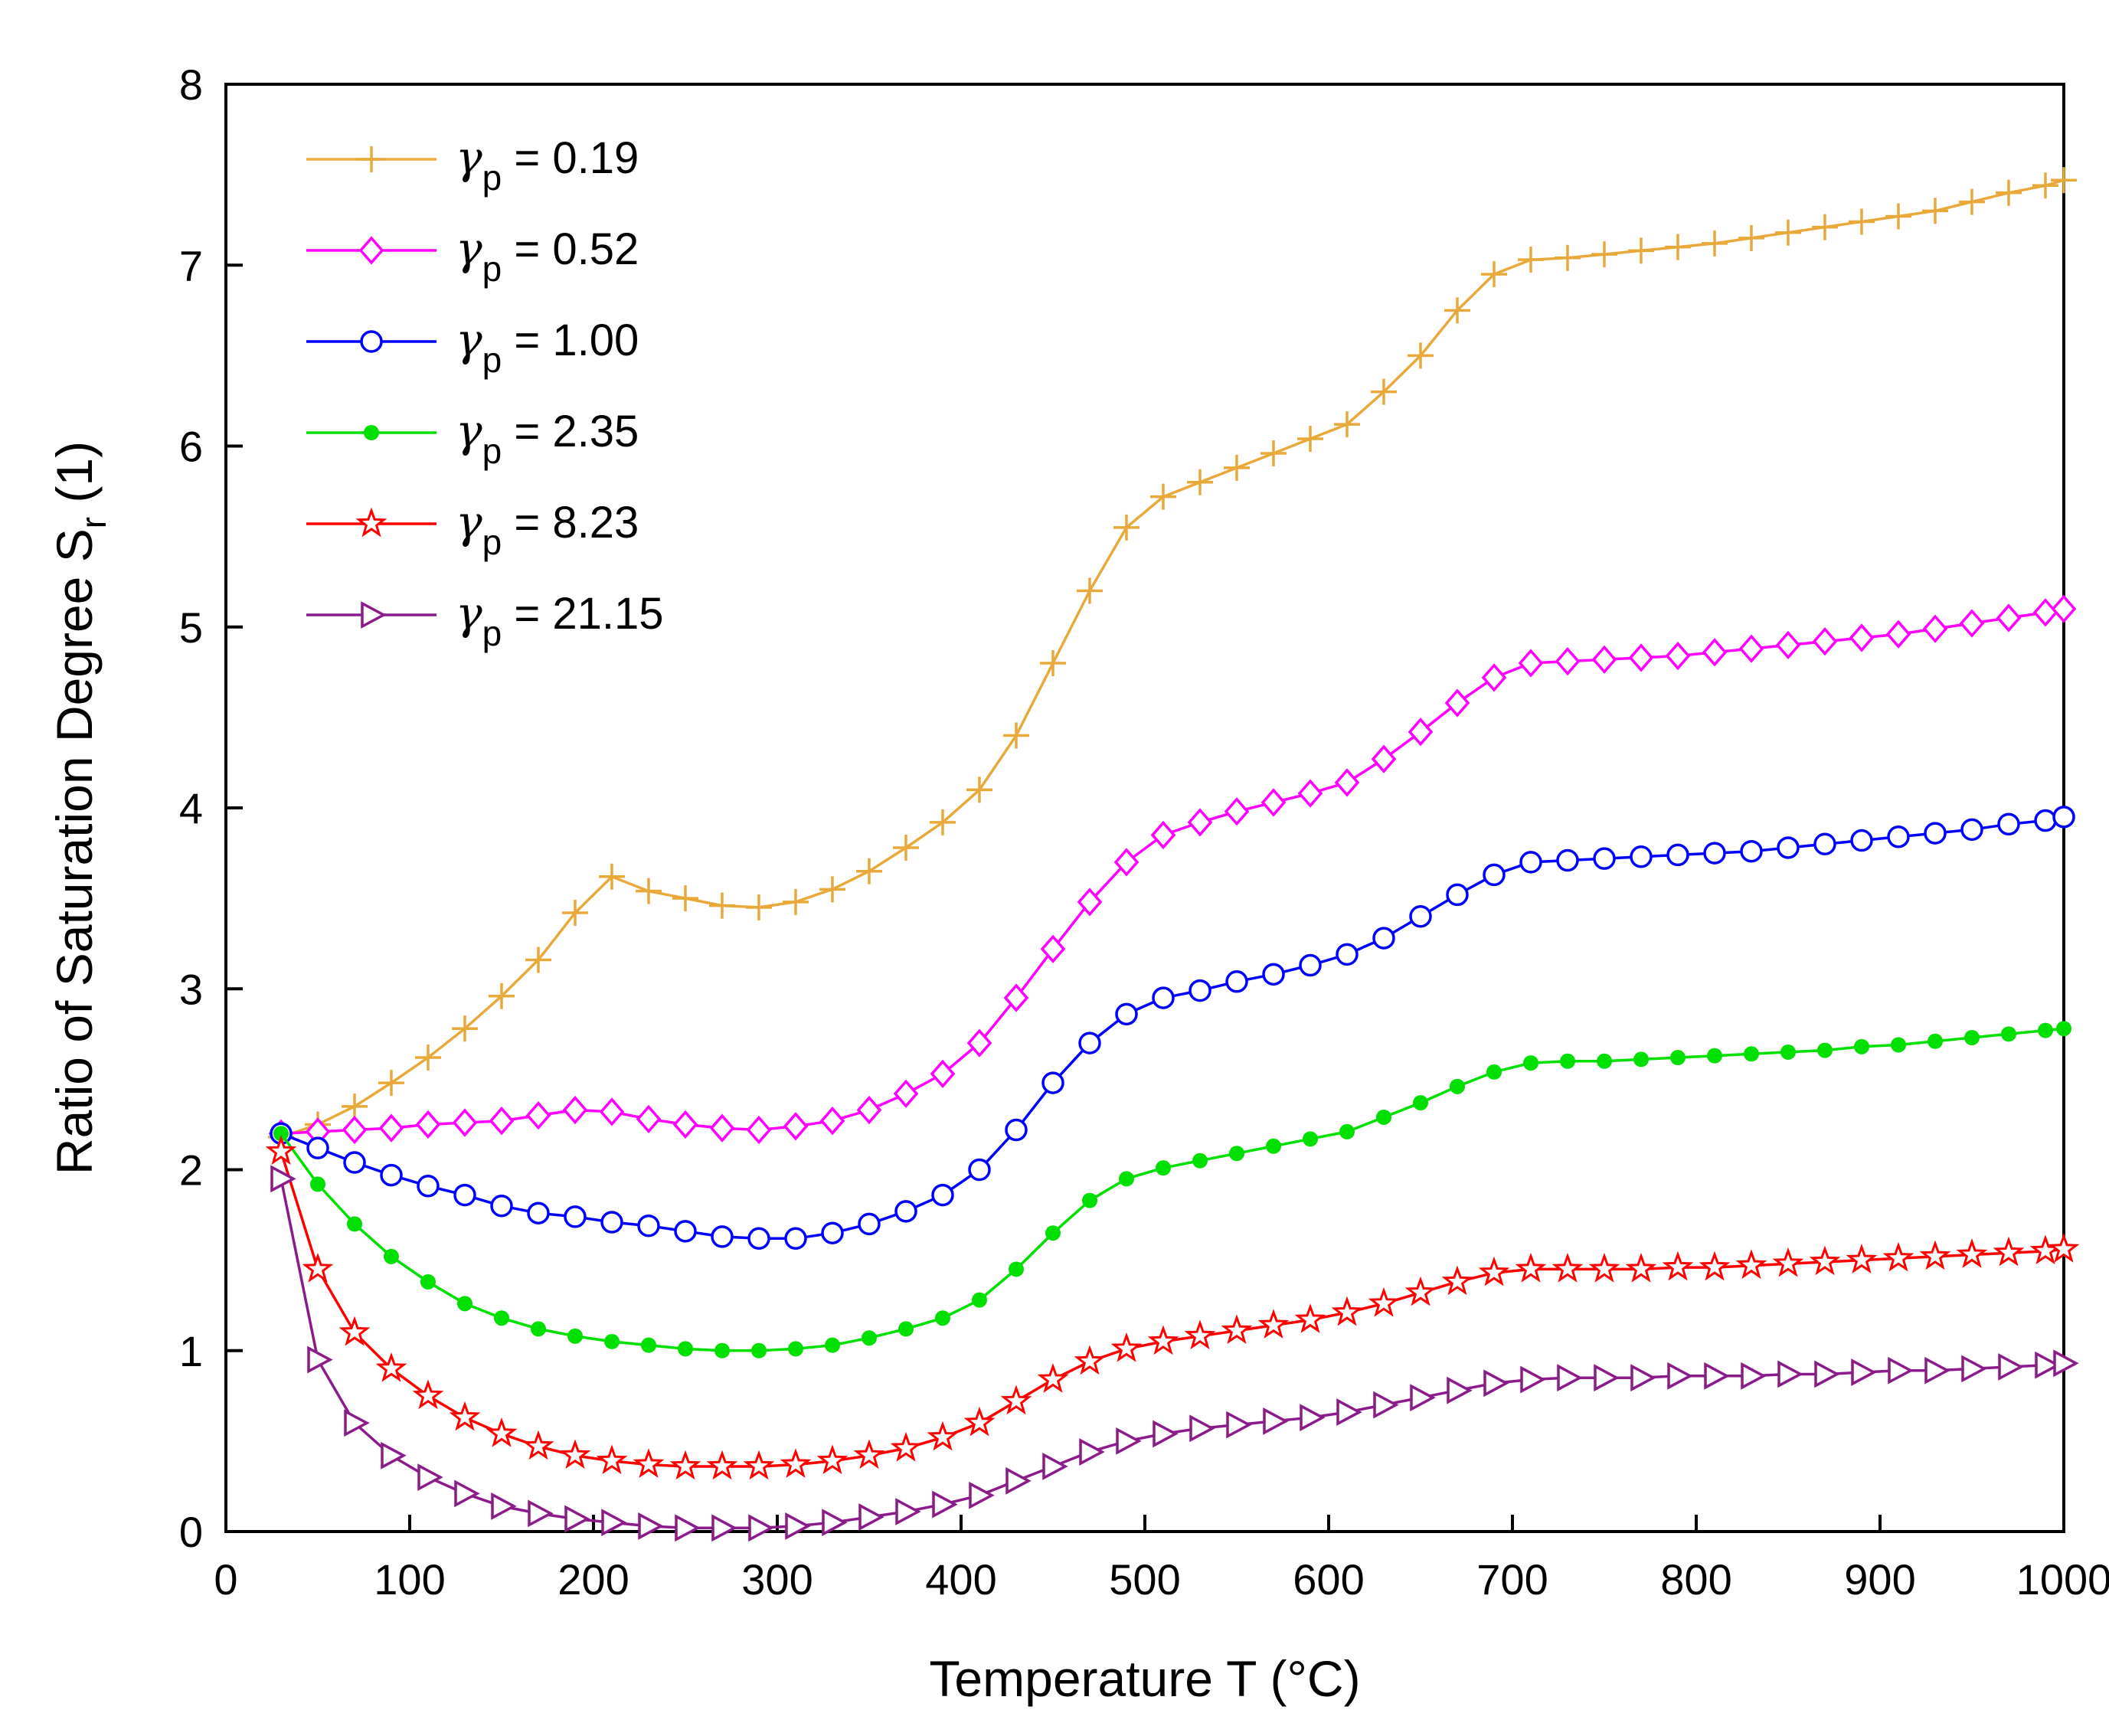  Describe the element at coordinates (469, 431) in the screenshot. I see `legend-label-symbol-3: γ` at that location.